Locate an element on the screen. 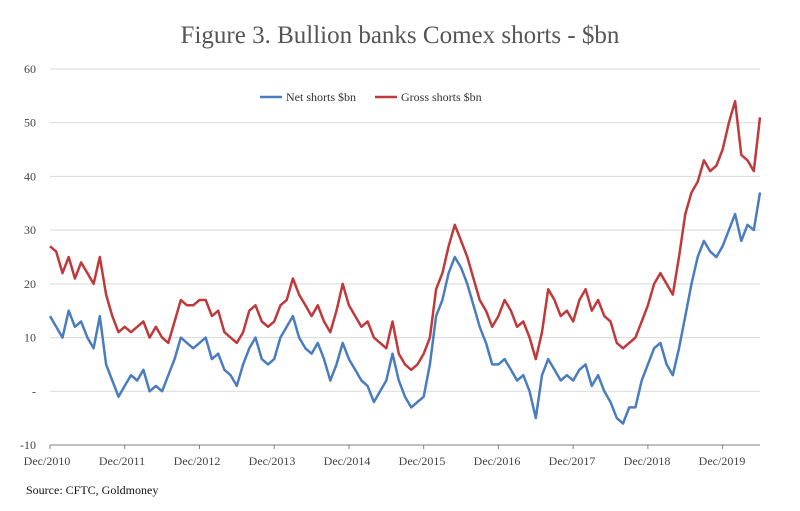  y-tick-label: - is located at coordinates (34, 391).